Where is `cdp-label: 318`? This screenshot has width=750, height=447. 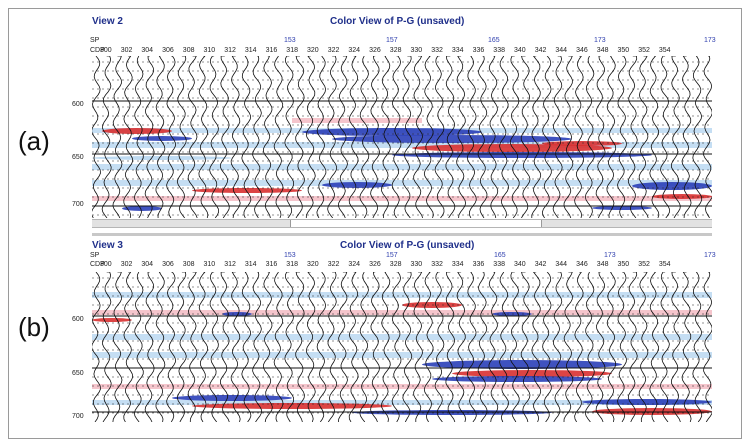
cdp-label: 318 is located at coordinates (292, 50).